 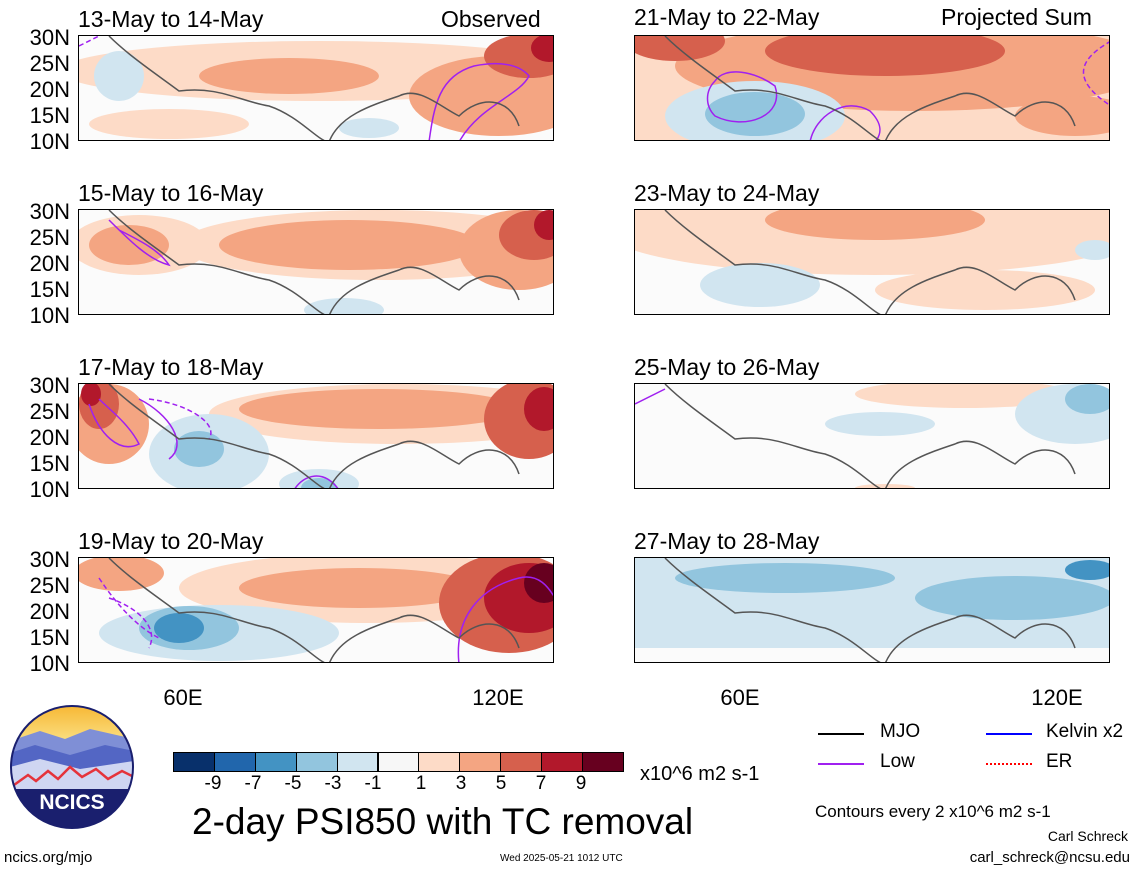 What do you see at coordinates (491, 19) in the screenshot?
I see `observed-label: Observed` at bounding box center [491, 19].